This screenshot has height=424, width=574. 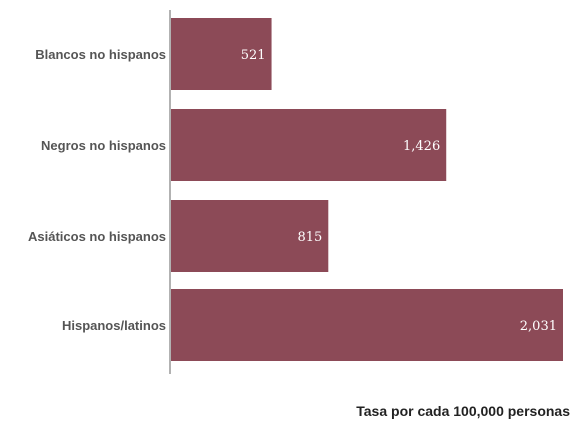 What do you see at coordinates (100, 54) in the screenshot?
I see `category-label: Blancos no hispanos` at bounding box center [100, 54].